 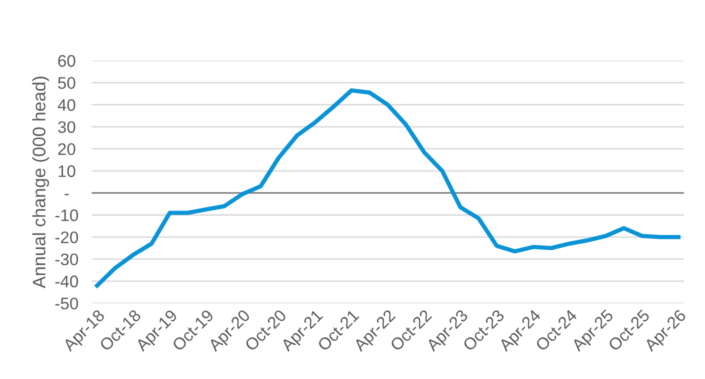 What do you see at coordinates (66, 282) in the screenshot?
I see `y-tick-label: -40` at bounding box center [66, 282].